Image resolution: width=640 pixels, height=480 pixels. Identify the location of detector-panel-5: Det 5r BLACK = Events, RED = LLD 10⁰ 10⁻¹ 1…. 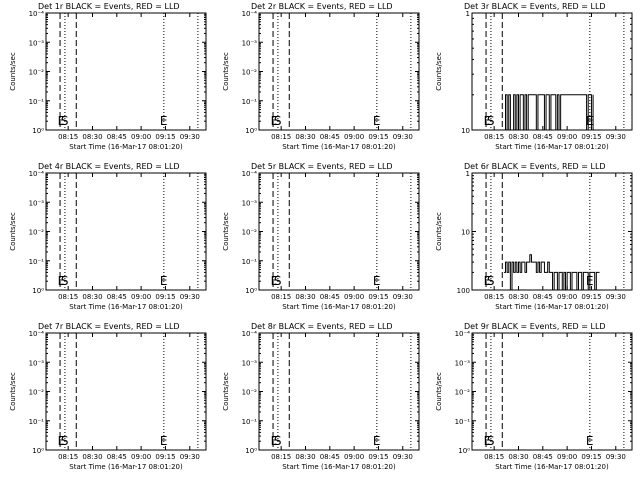
(321, 236).